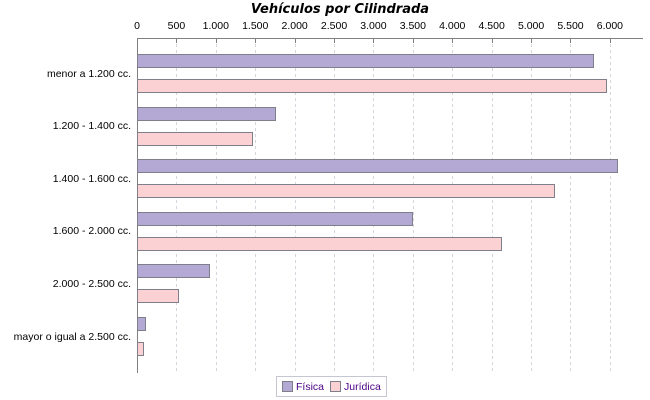  I want to click on chart-legend: Física Jurídica, so click(331, 386).